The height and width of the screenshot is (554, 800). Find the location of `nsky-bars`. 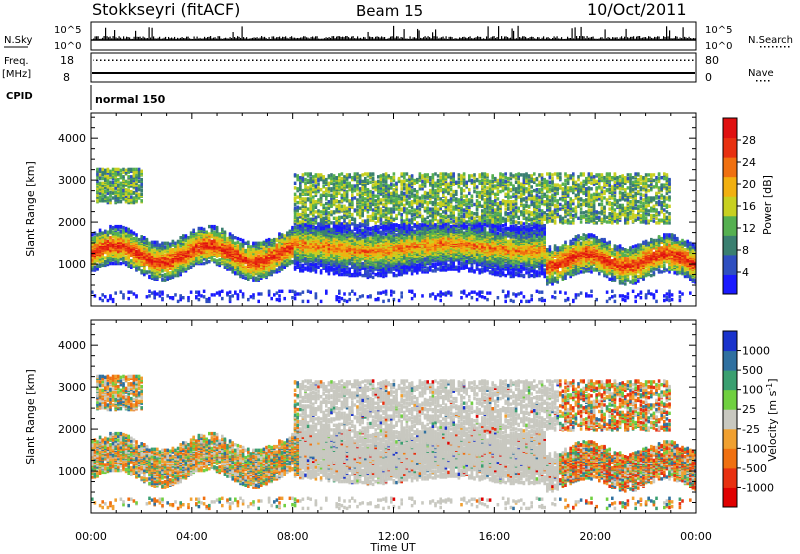

nsky-bars is located at coordinates (393, 33).